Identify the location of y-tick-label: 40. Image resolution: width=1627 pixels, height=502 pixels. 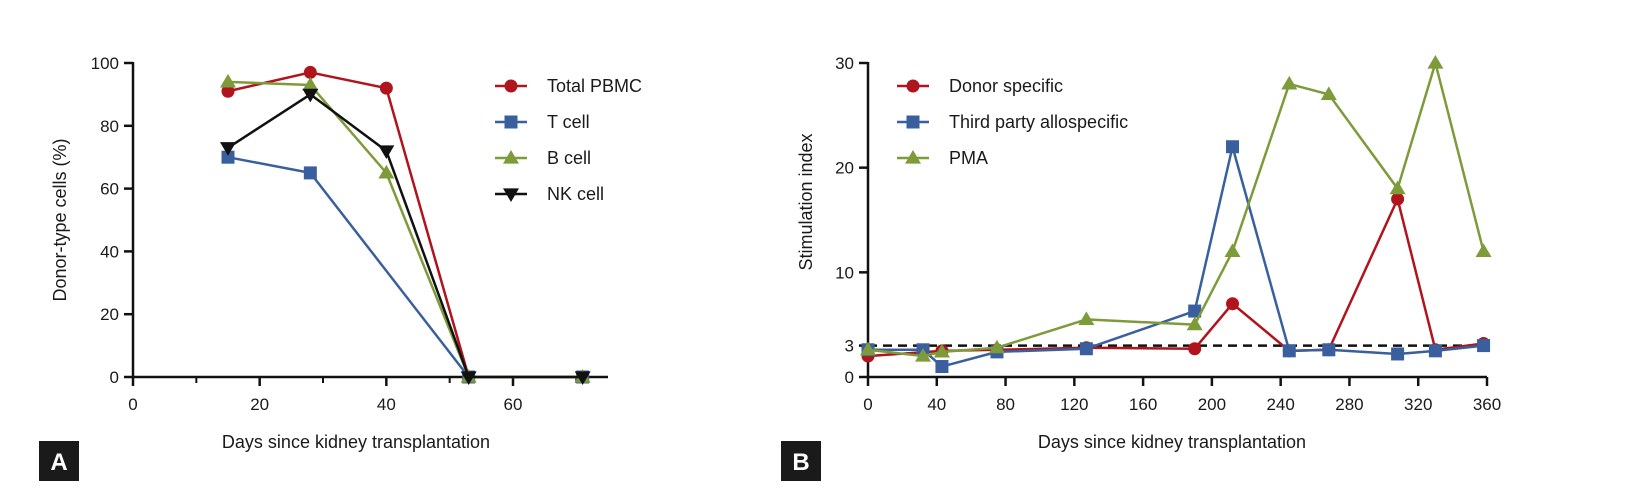
(109, 251).